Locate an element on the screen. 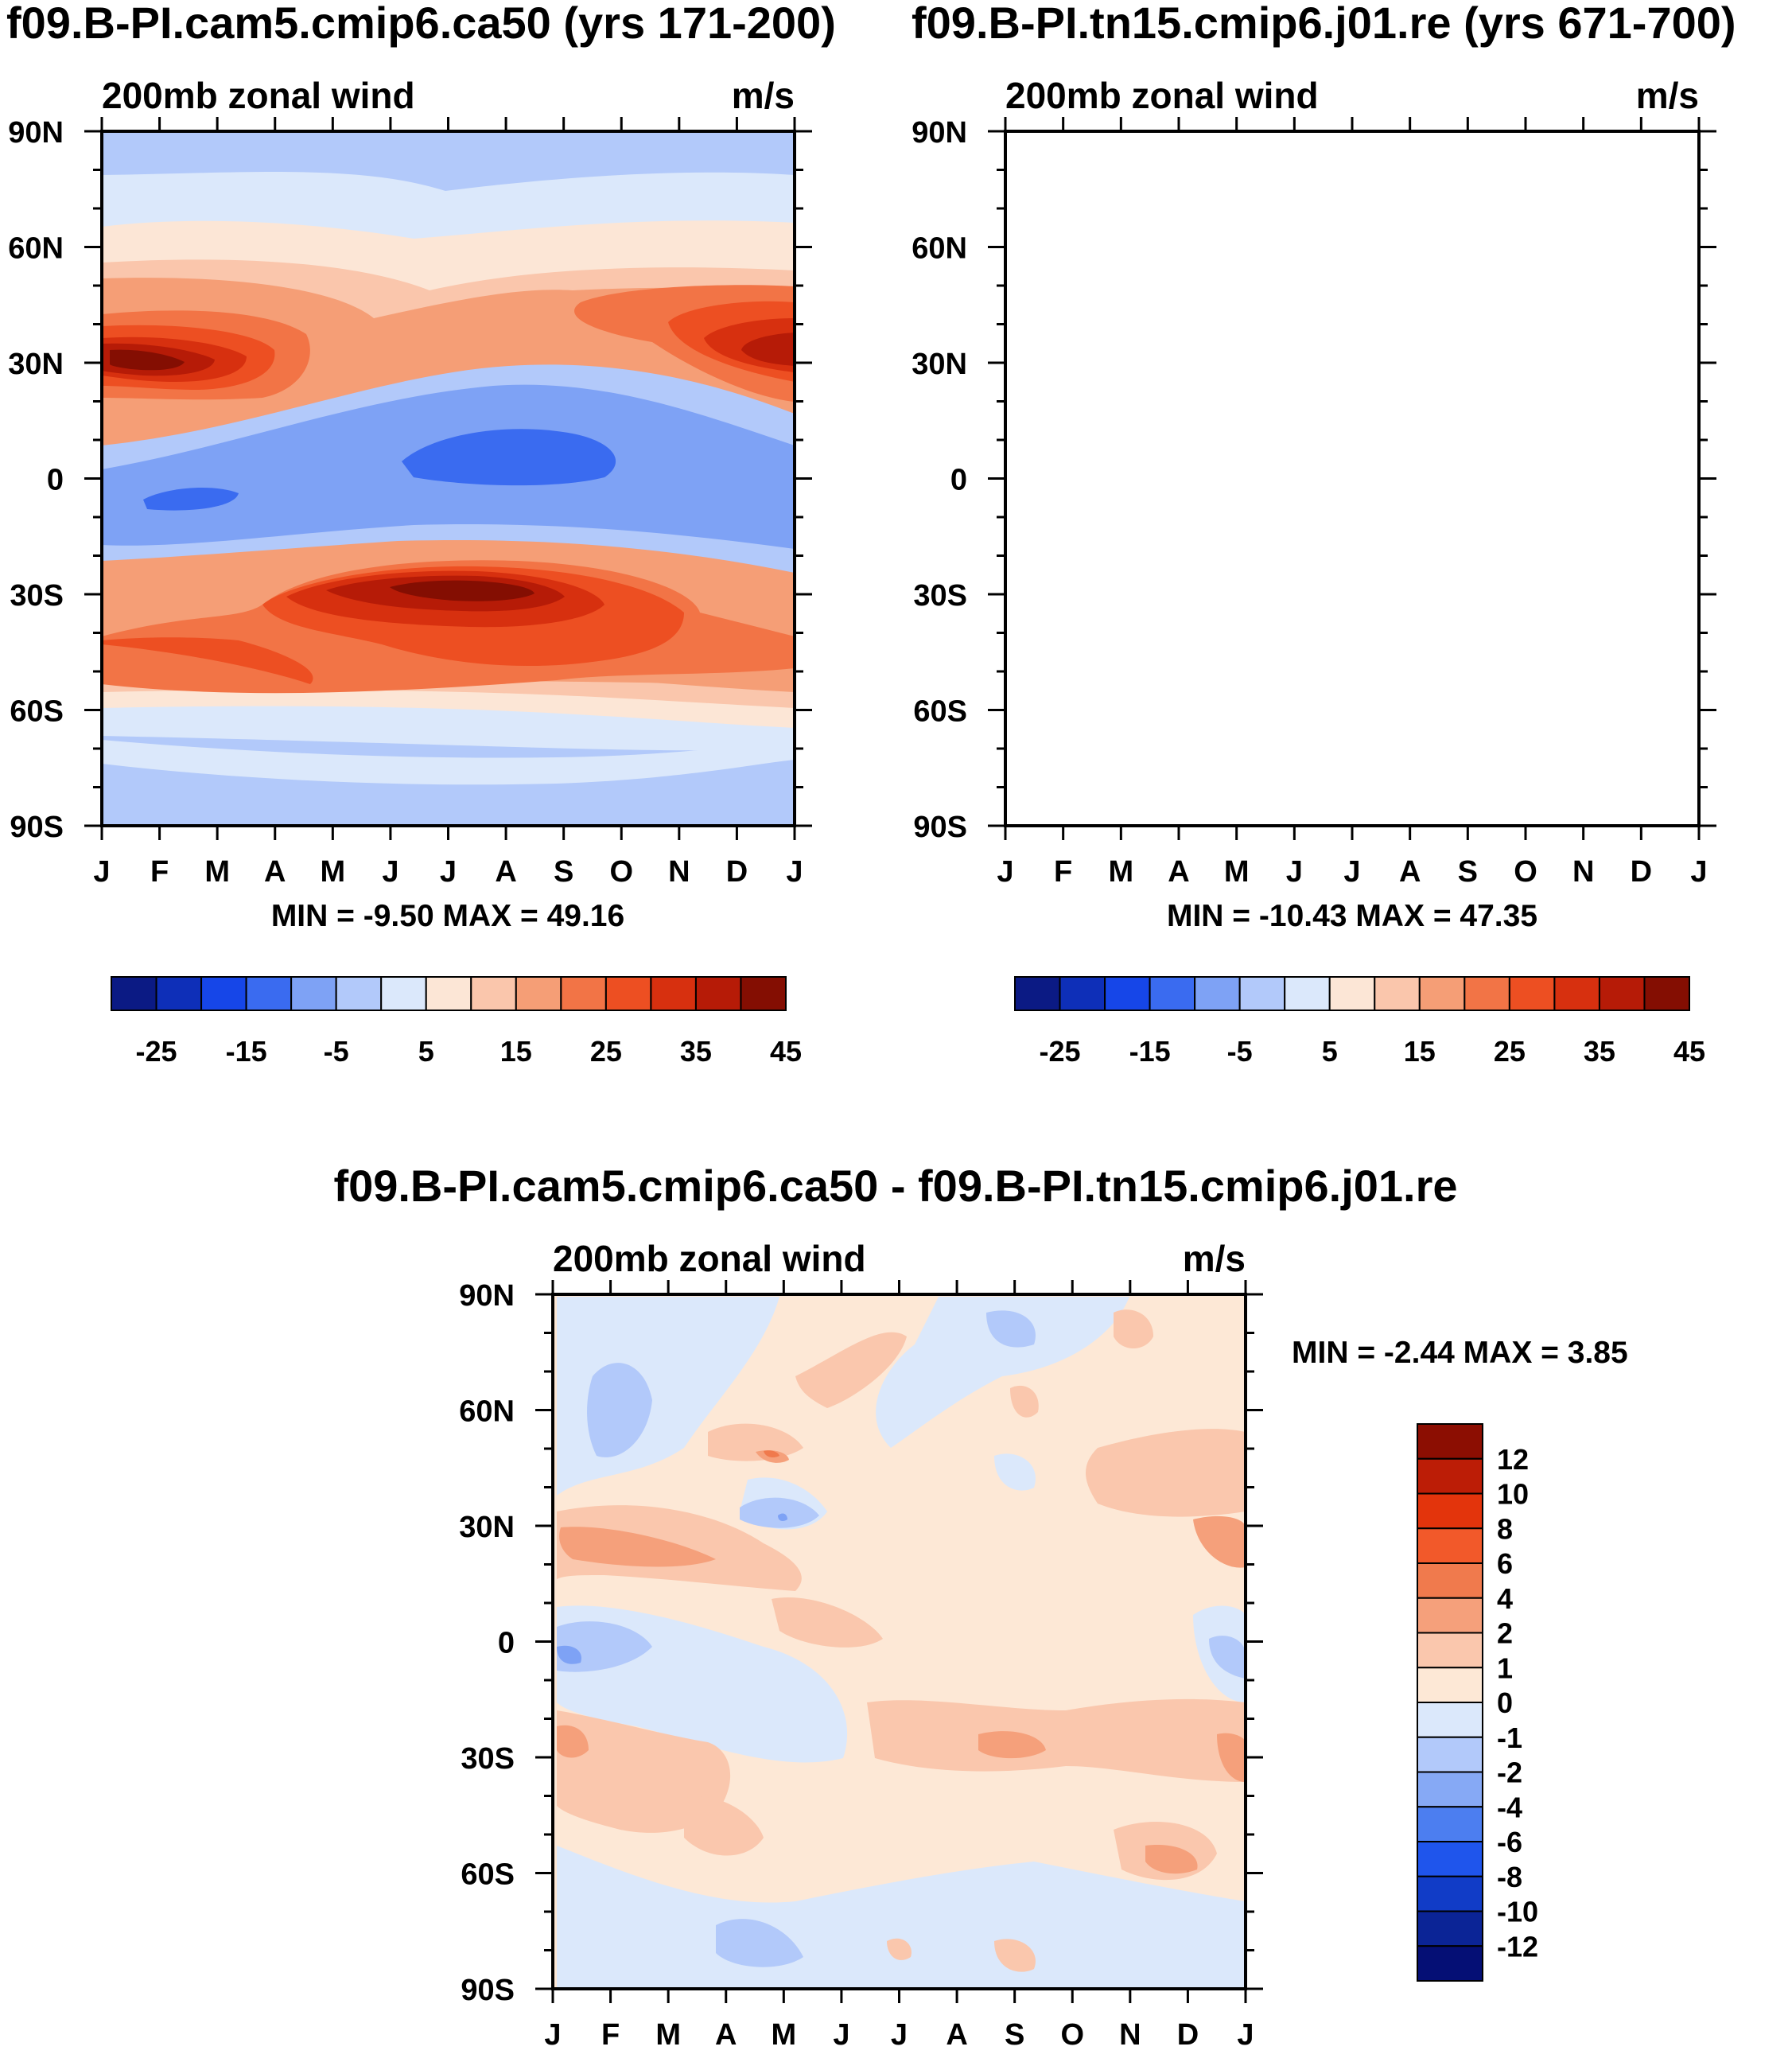 The image size is (1792, 2062). y-tick-label: 90N is located at coordinates (487, 1296).